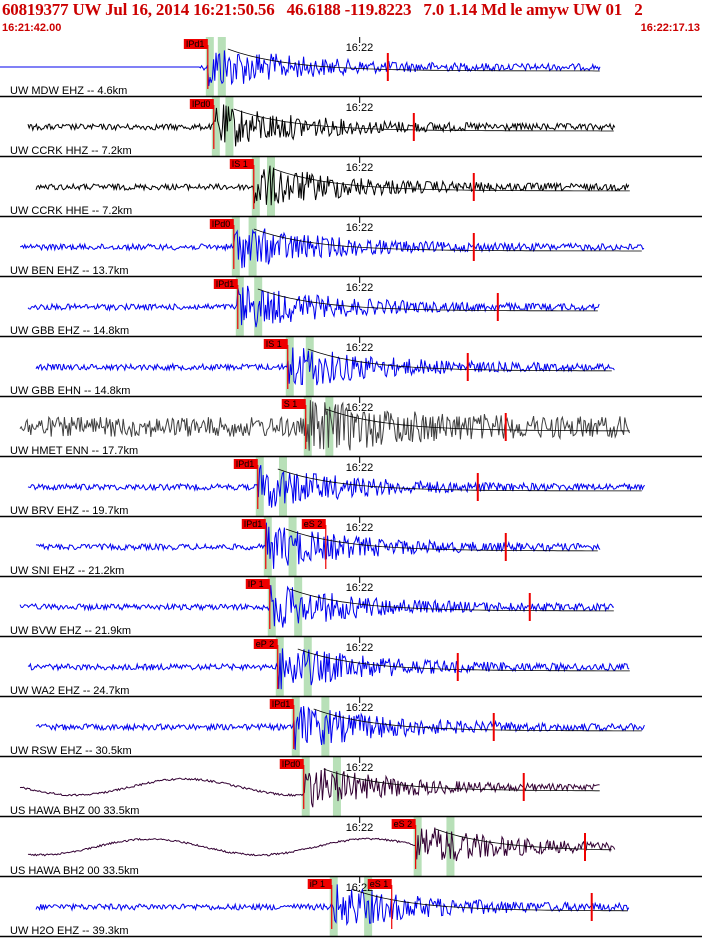  What do you see at coordinates (69, 511) in the screenshot?
I see `station-label: UW BRV EHZ -- 19.7km` at bounding box center [69, 511].